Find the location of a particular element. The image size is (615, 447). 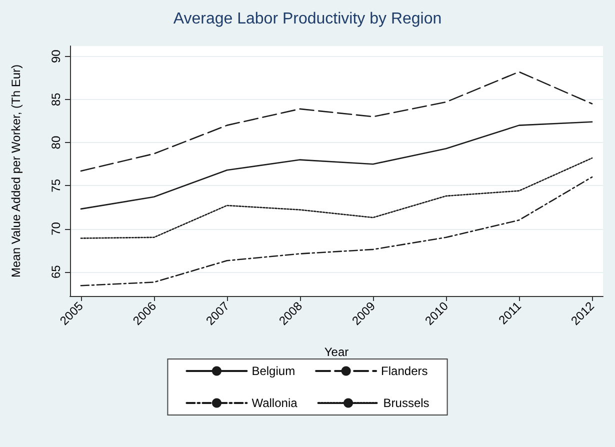

x-axis-title: Year is located at coordinates (336, 352).